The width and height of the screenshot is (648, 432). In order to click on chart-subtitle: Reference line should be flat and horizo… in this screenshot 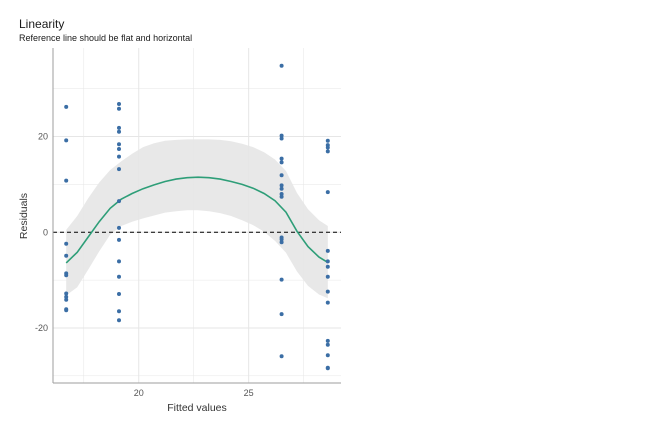, I will do `click(105, 38)`.